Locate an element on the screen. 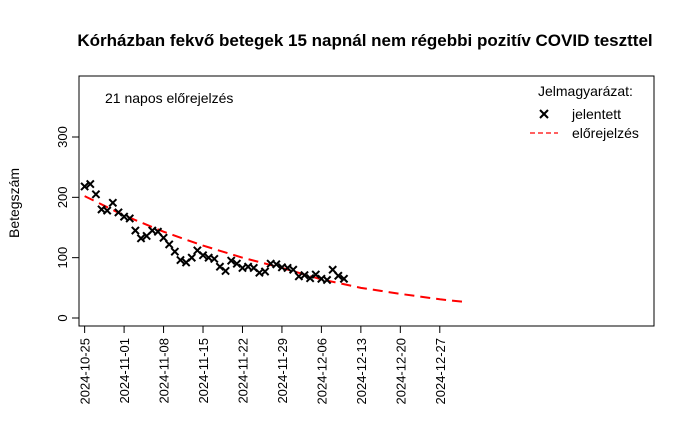  legend: Jelmagyarázat: jelentett előrejelzés is located at coordinates (584, 112).